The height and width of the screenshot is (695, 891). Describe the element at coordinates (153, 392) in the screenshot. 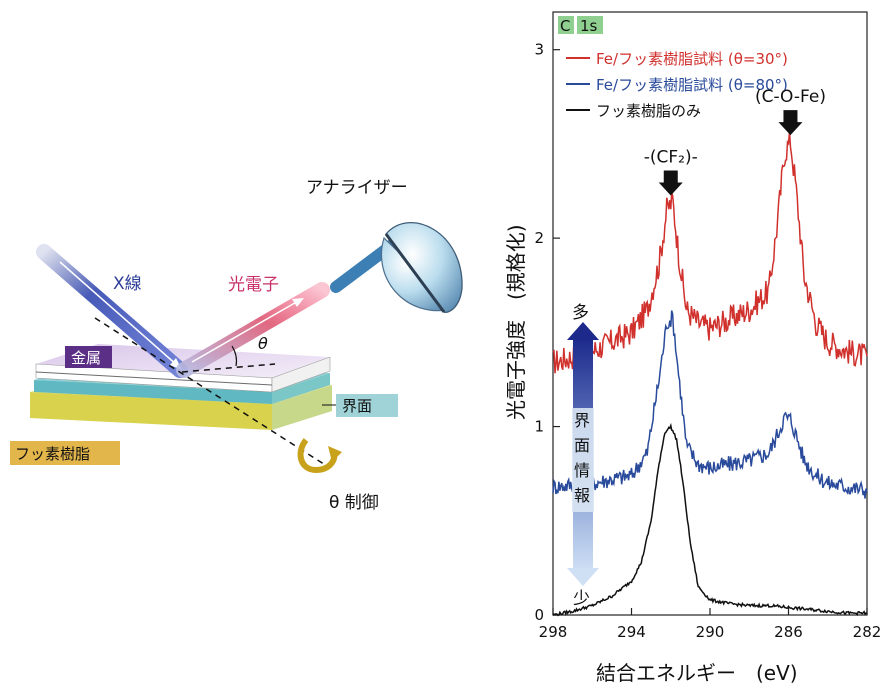

I see `interface-side-front` at that location.